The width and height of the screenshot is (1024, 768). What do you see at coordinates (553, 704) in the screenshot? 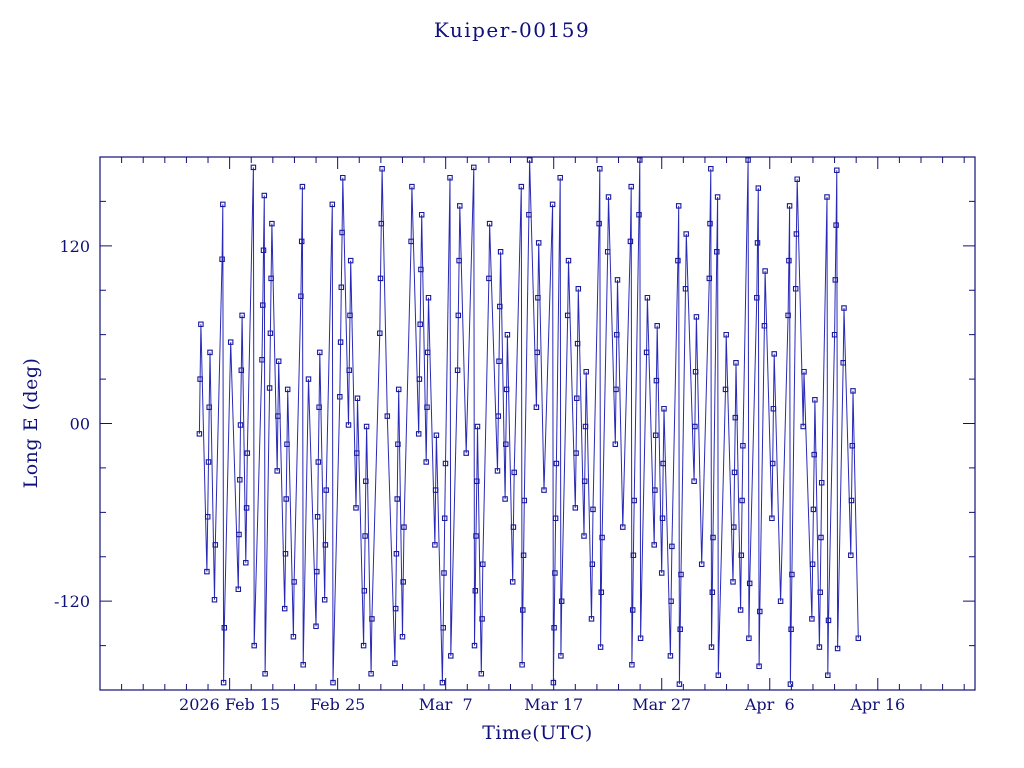
I see `x-tick-label: Mar 17` at bounding box center [553, 704].